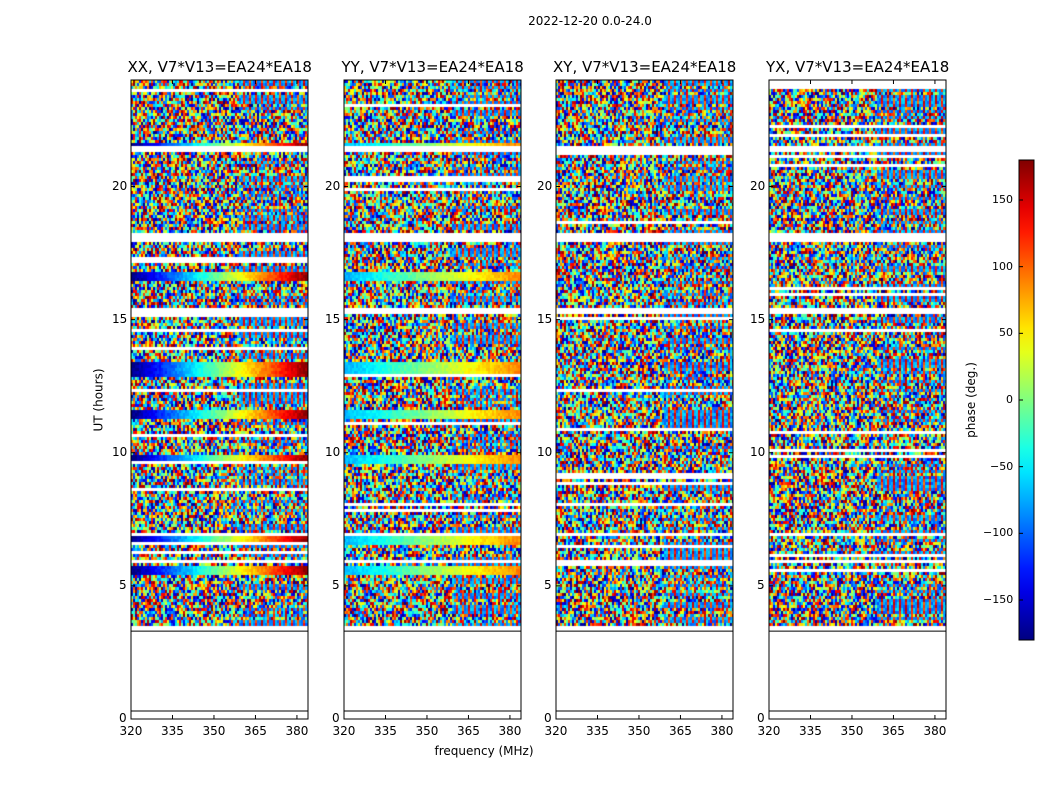 The height and width of the screenshot is (800, 1050). Describe the element at coordinates (1002, 199) in the screenshot. I see `colorbar-tick-label: 150` at that location.